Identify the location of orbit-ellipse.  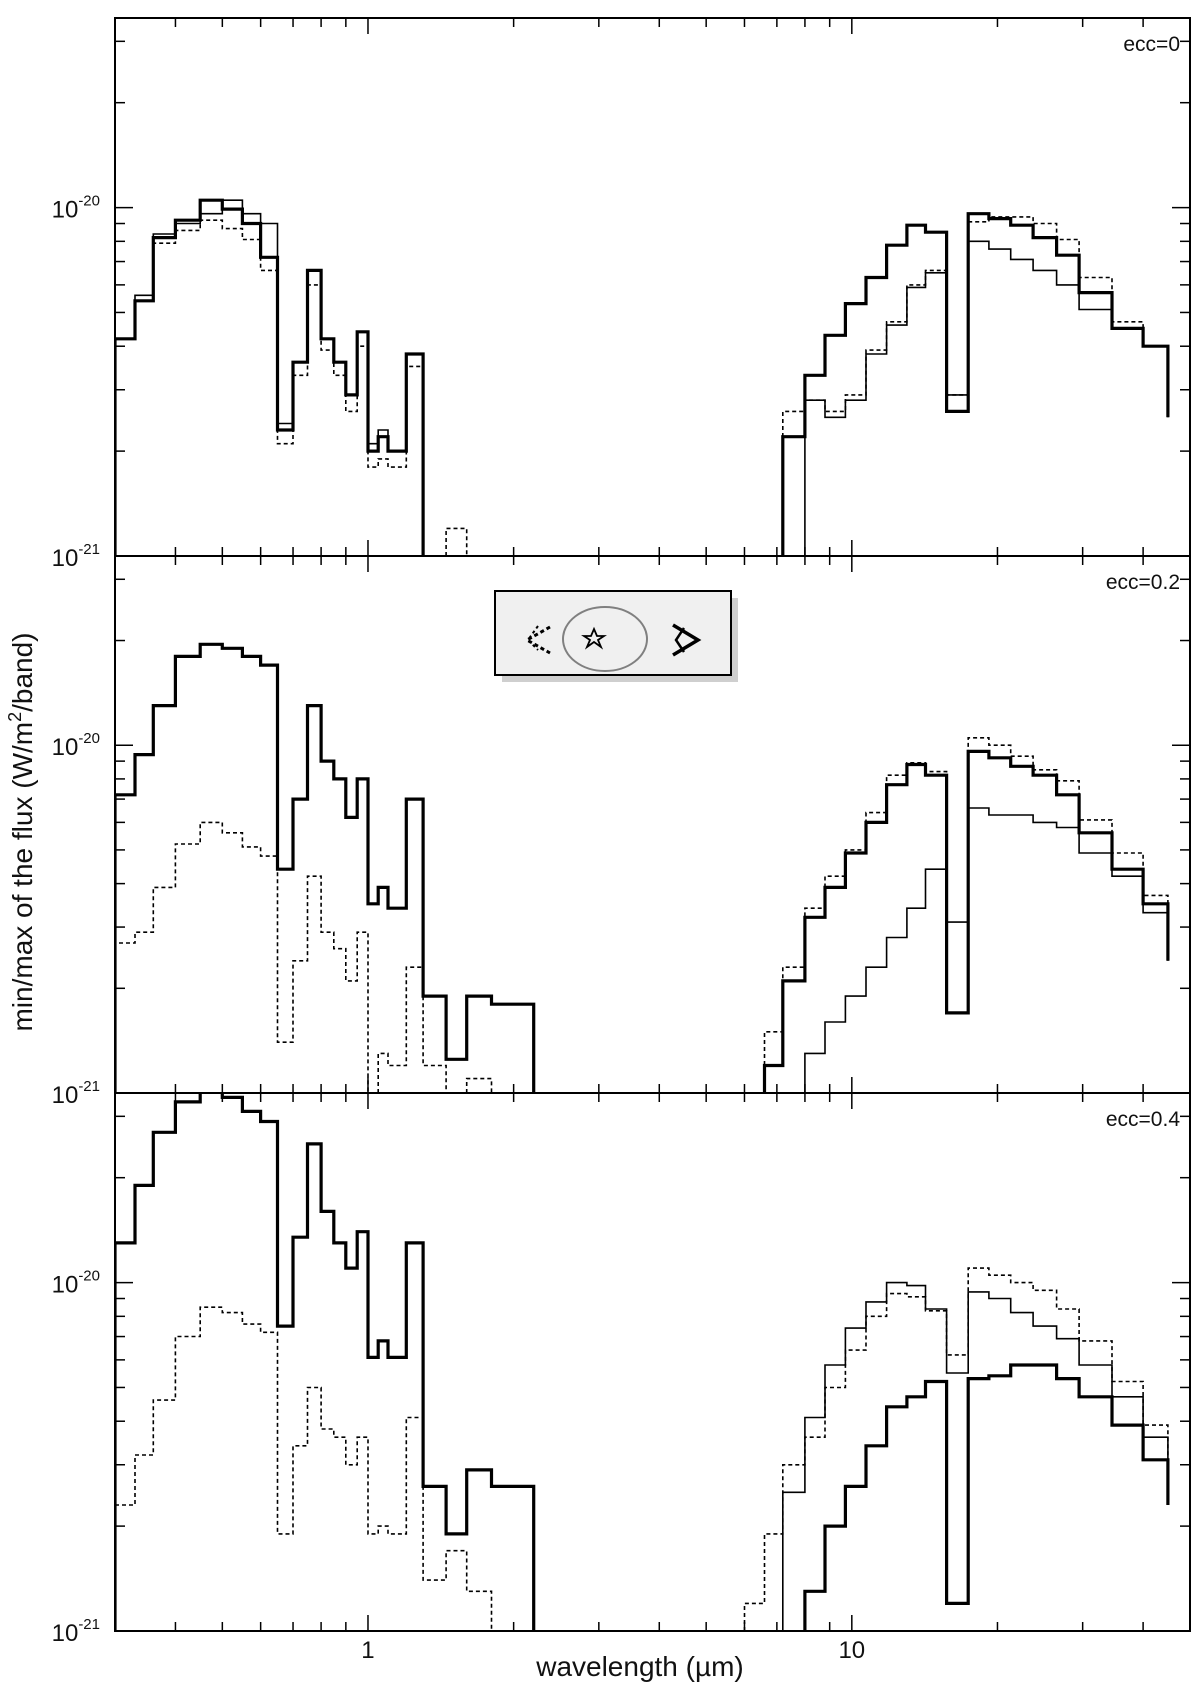
(605, 639).